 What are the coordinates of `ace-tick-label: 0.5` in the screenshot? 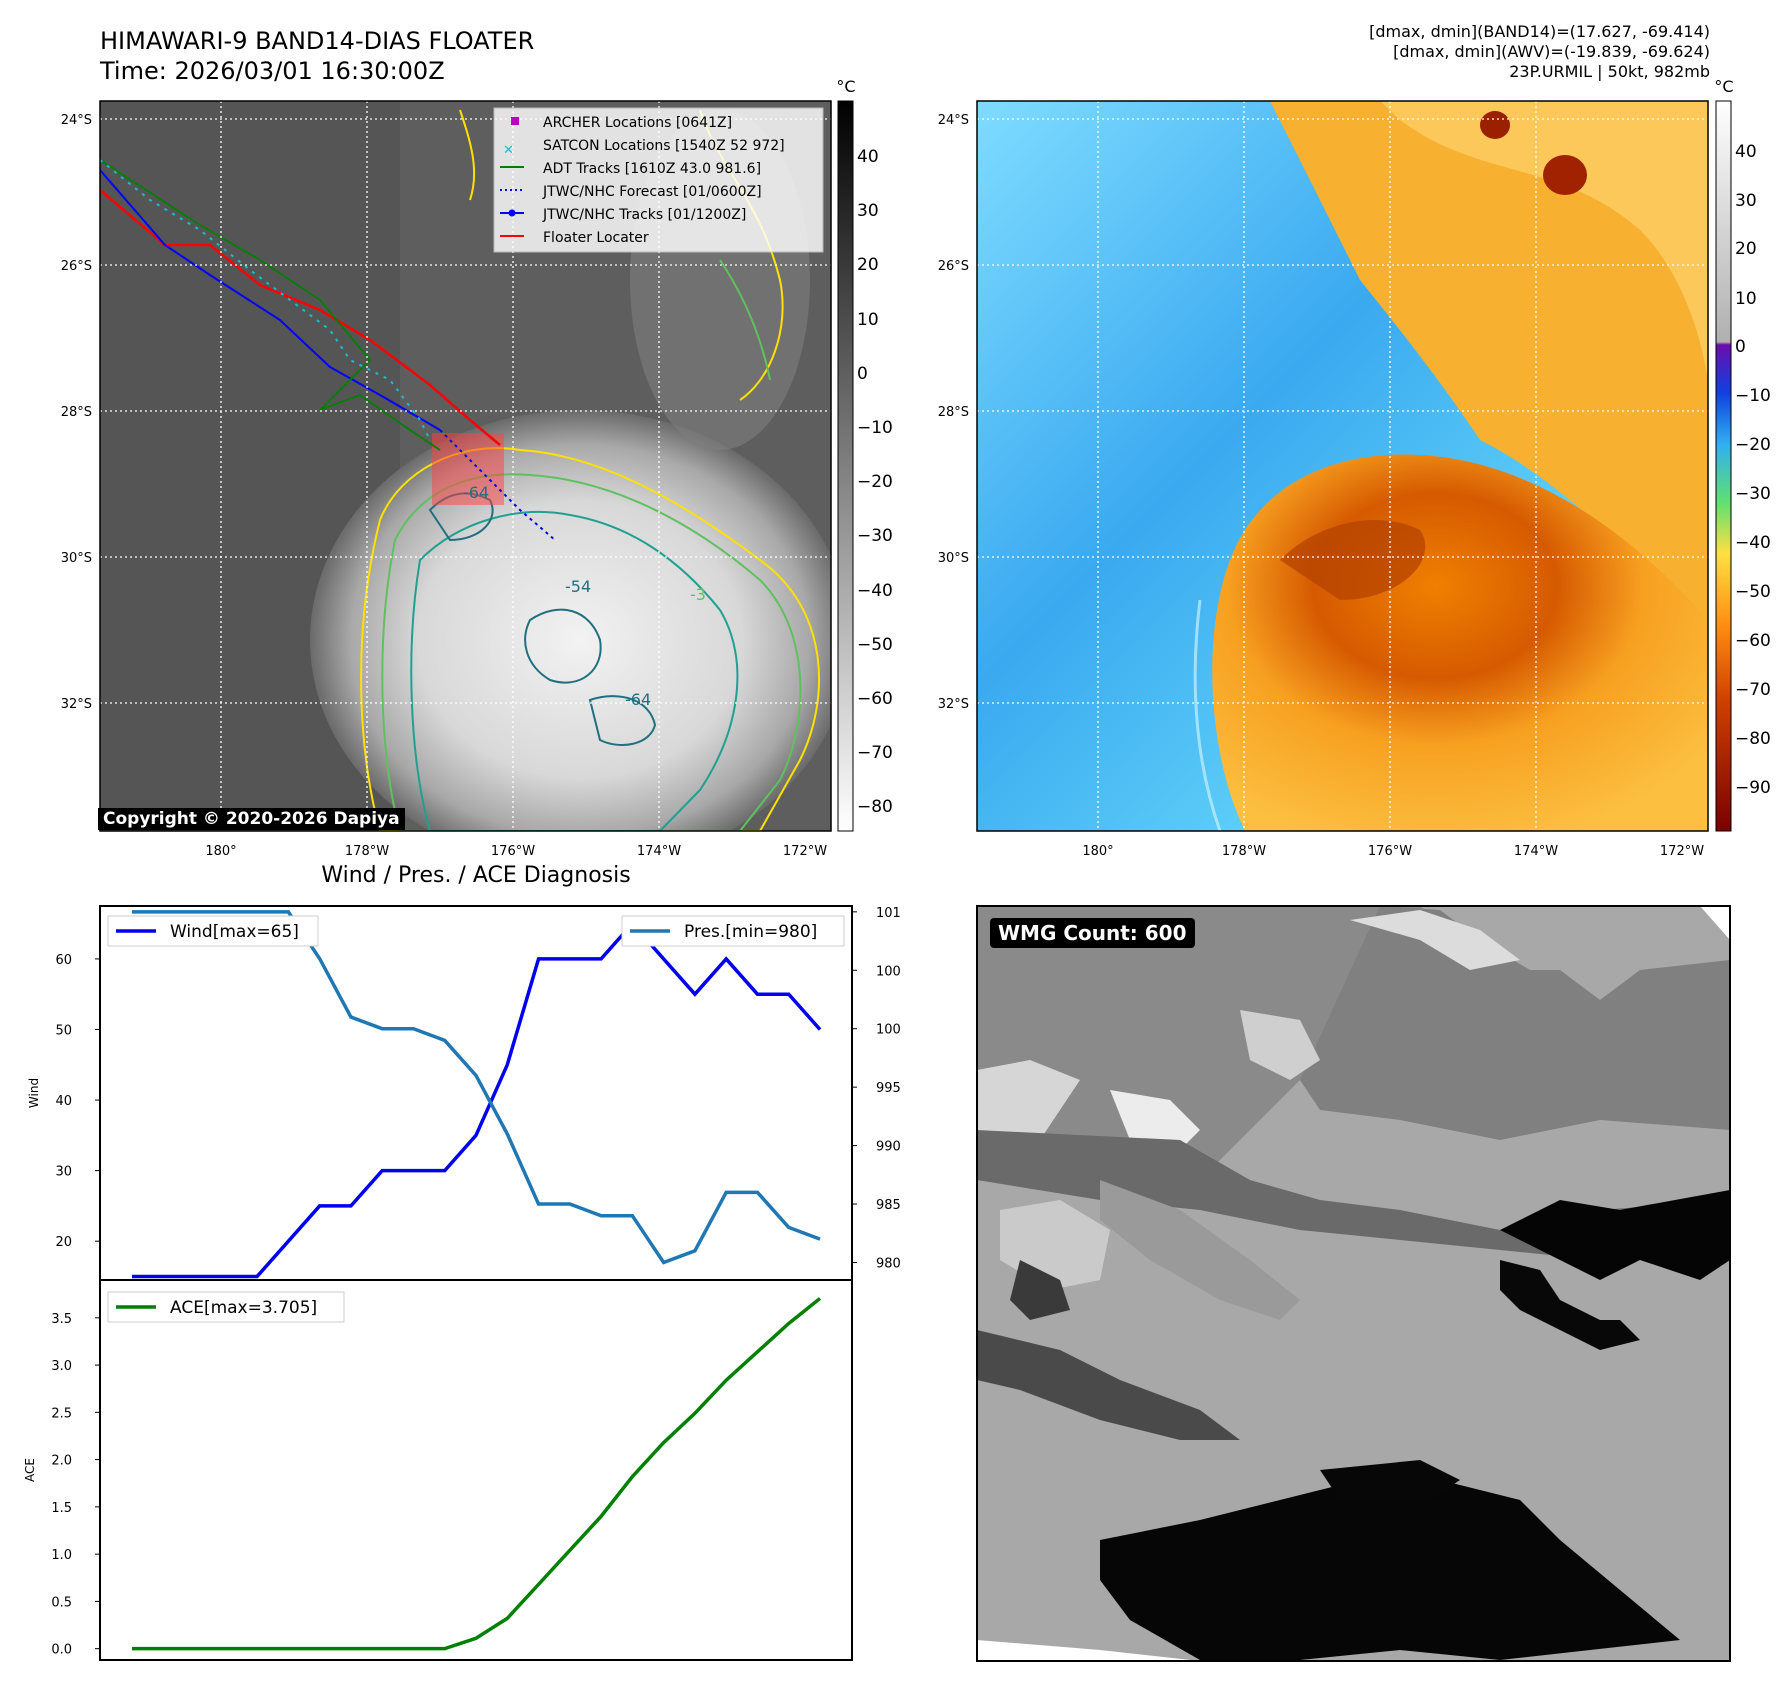 It's located at (61, 1602).